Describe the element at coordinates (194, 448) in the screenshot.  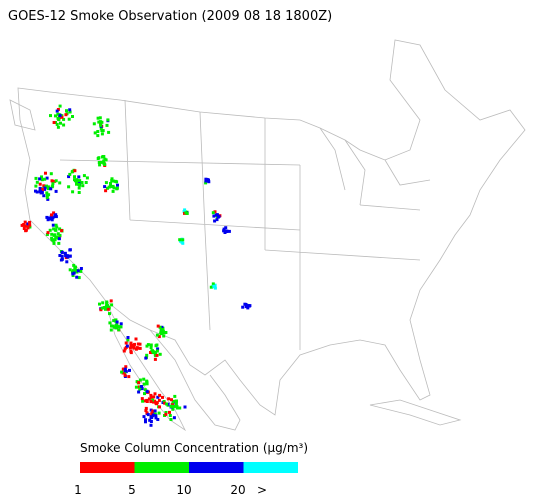
I see `legend-title: Smoke Column Concentration (µg/m³)` at that location.